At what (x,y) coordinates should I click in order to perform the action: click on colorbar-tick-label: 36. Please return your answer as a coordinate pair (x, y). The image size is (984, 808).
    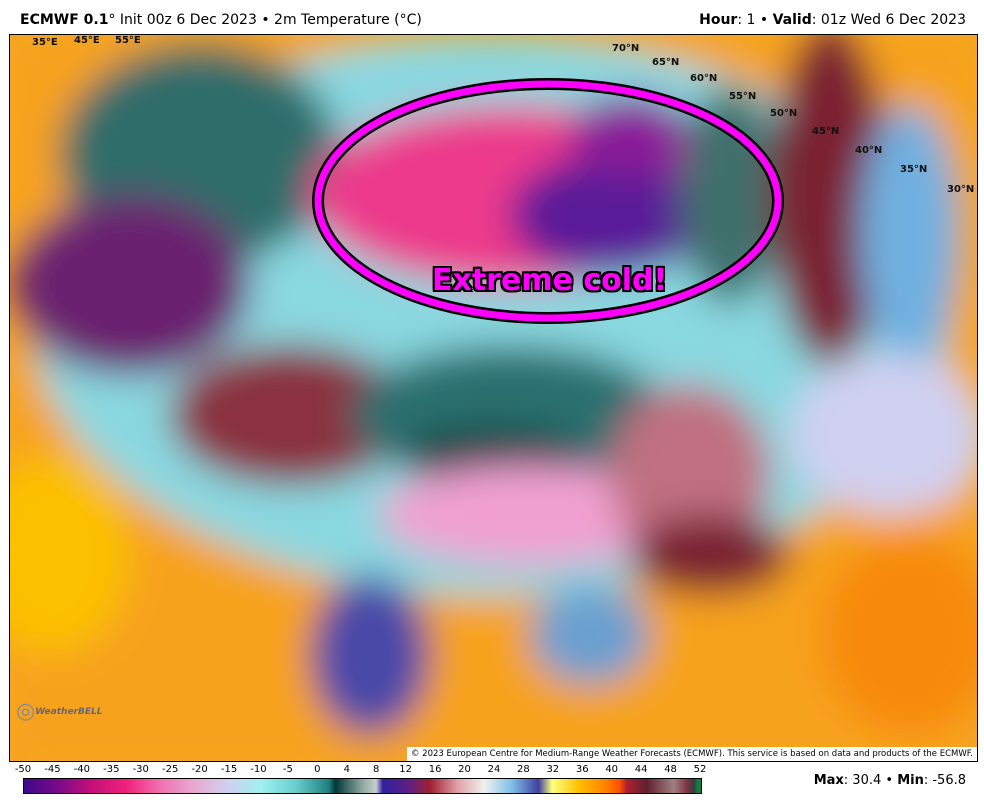
    Looking at the image, I should click on (582, 769).